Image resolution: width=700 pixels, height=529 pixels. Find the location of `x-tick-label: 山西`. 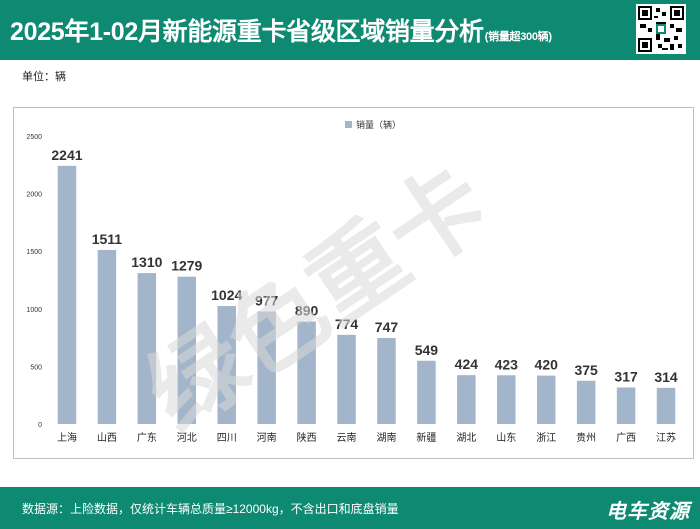

x-tick-label: 山西 is located at coordinates (107, 438).